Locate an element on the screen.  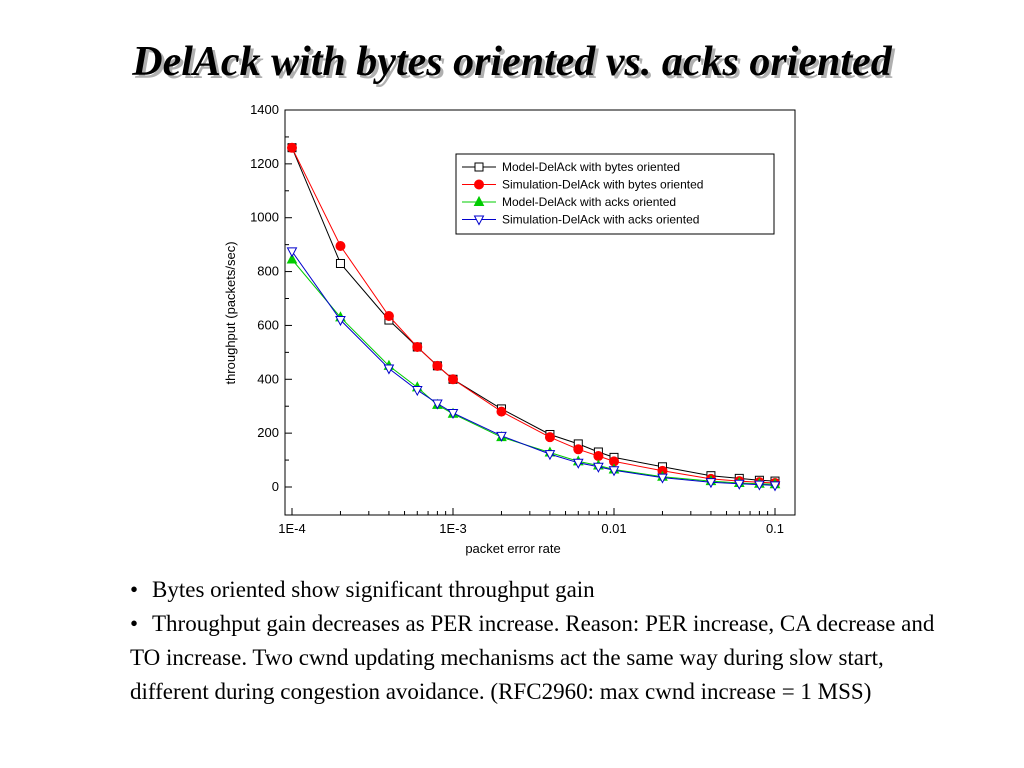
x-tick-label: 0.1 is located at coordinates (775, 528).